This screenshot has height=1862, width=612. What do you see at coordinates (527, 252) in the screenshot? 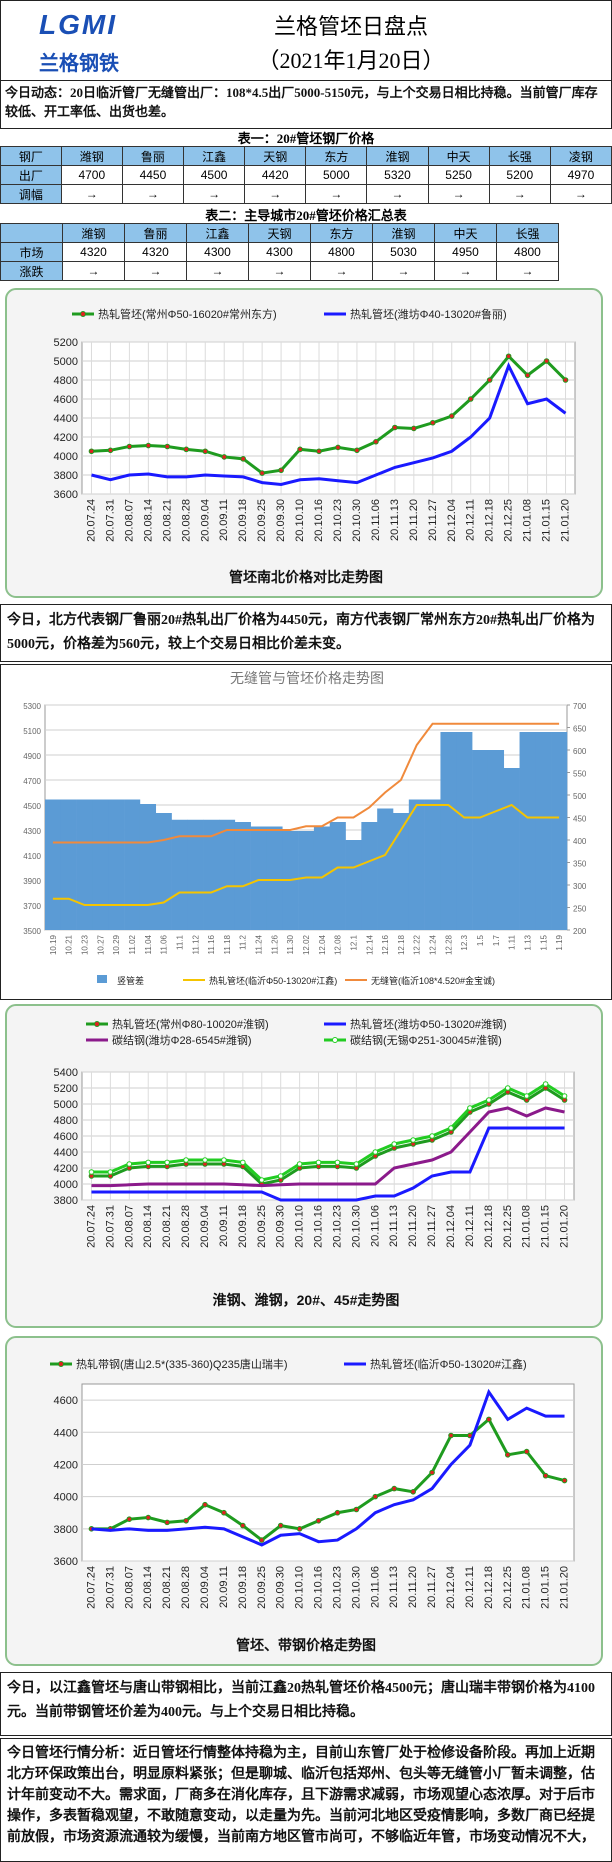
I see `cell: 4800` at bounding box center [527, 252].